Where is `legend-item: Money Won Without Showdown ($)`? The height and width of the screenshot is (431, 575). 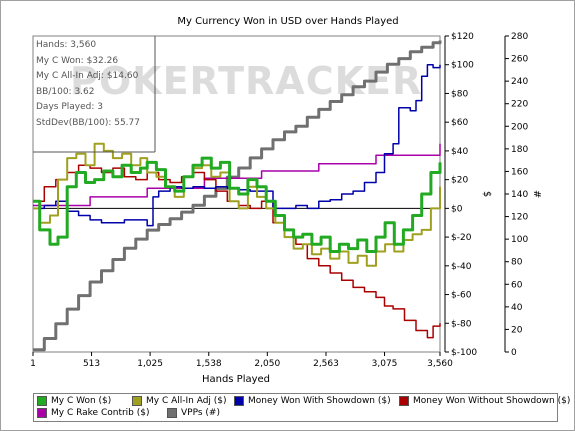
legend-item: Money Won Without Showdown ($) is located at coordinates (484, 401).